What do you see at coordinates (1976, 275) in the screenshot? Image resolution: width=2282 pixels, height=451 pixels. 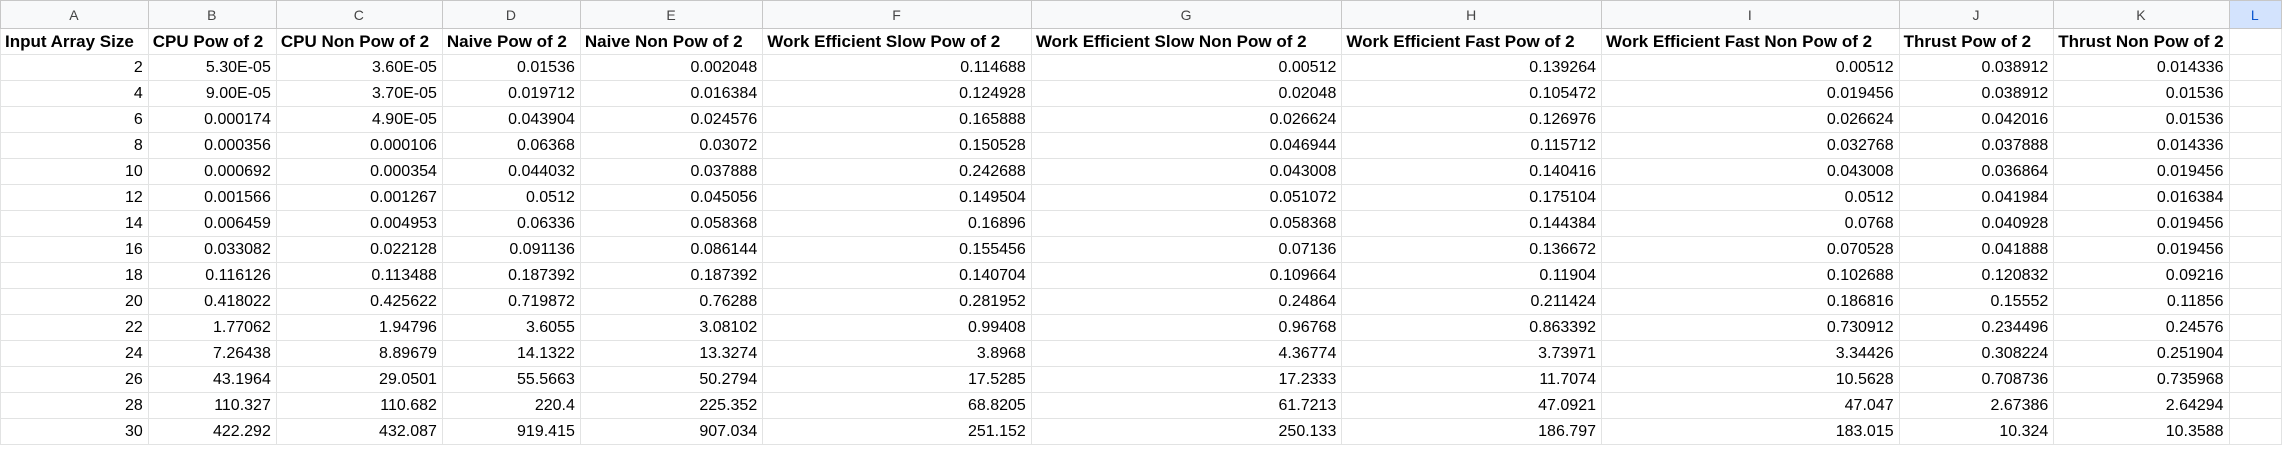 I see `table-cell: 0.120832` at bounding box center [1976, 275].